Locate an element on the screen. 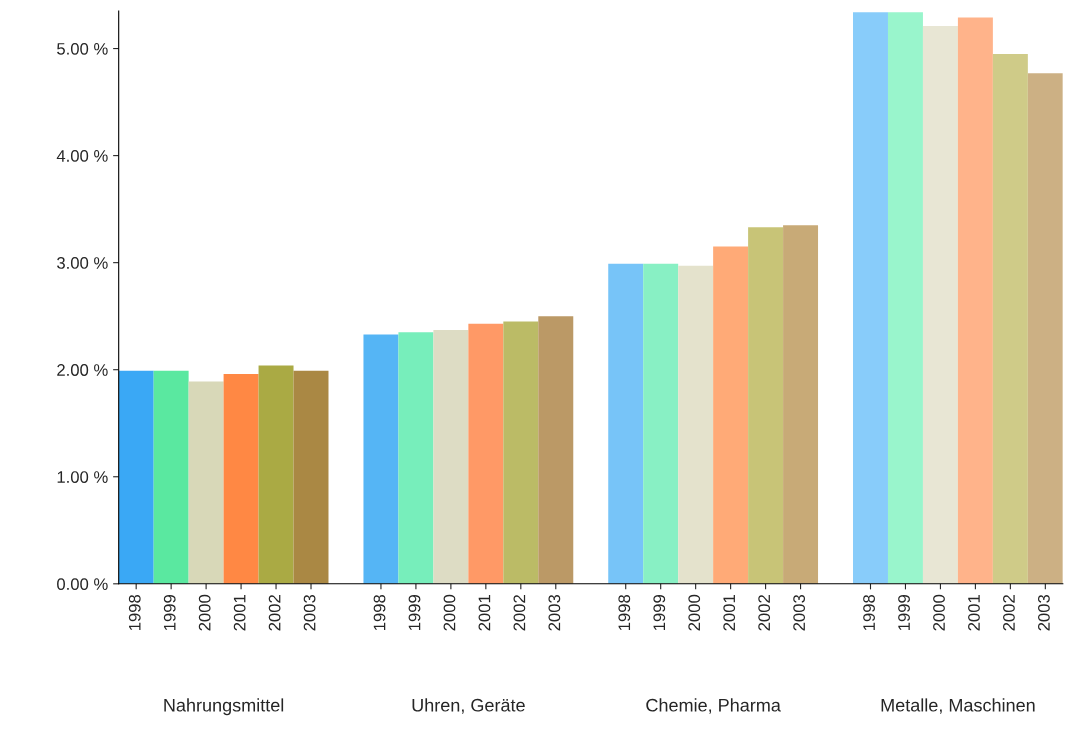  x-tick-label: Chemie, Pharma is located at coordinates (713, 706).